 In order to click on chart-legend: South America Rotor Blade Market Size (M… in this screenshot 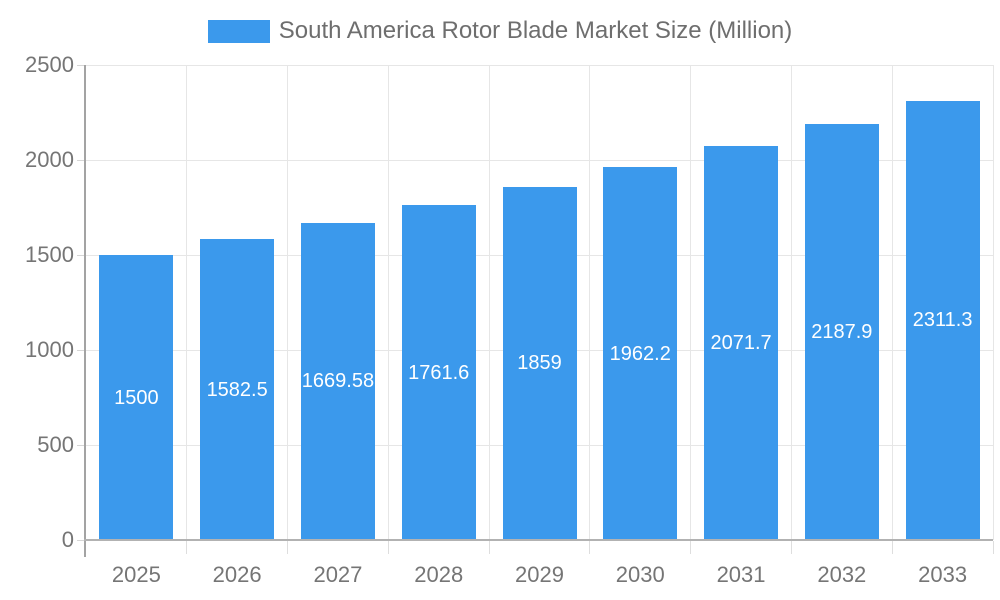, I will do `click(500, 31)`.